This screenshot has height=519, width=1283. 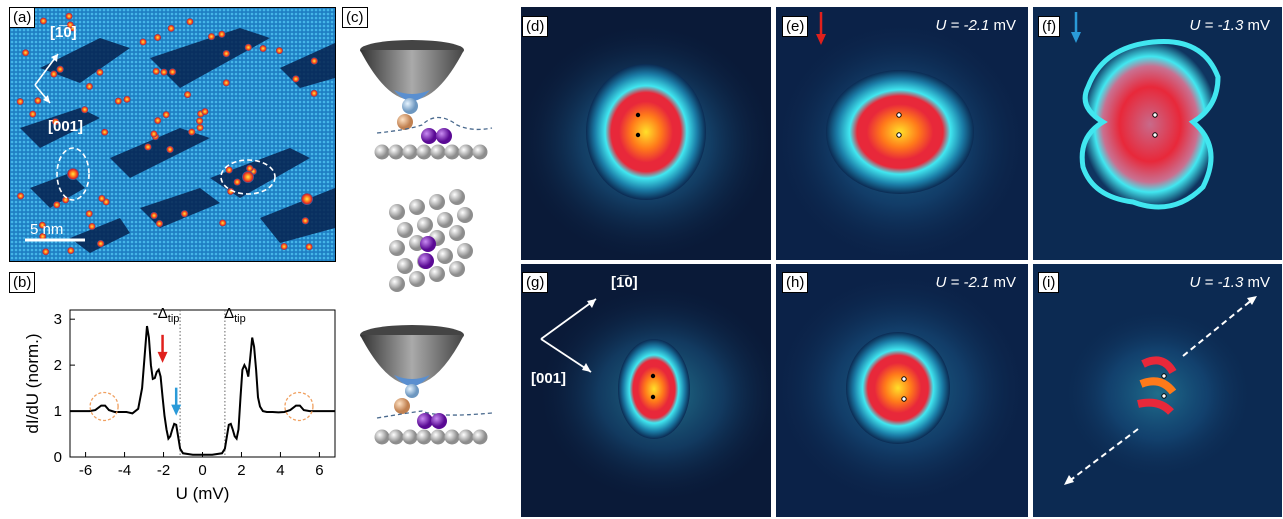 I want to click on panel-h-bias-unit: mV, so click(x=1005, y=282).